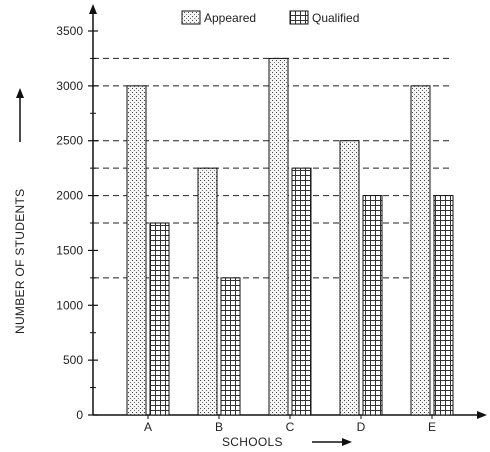 The width and height of the screenshot is (490, 452). Describe the element at coordinates (148, 427) in the screenshot. I see `x-tick-label: A` at that location.